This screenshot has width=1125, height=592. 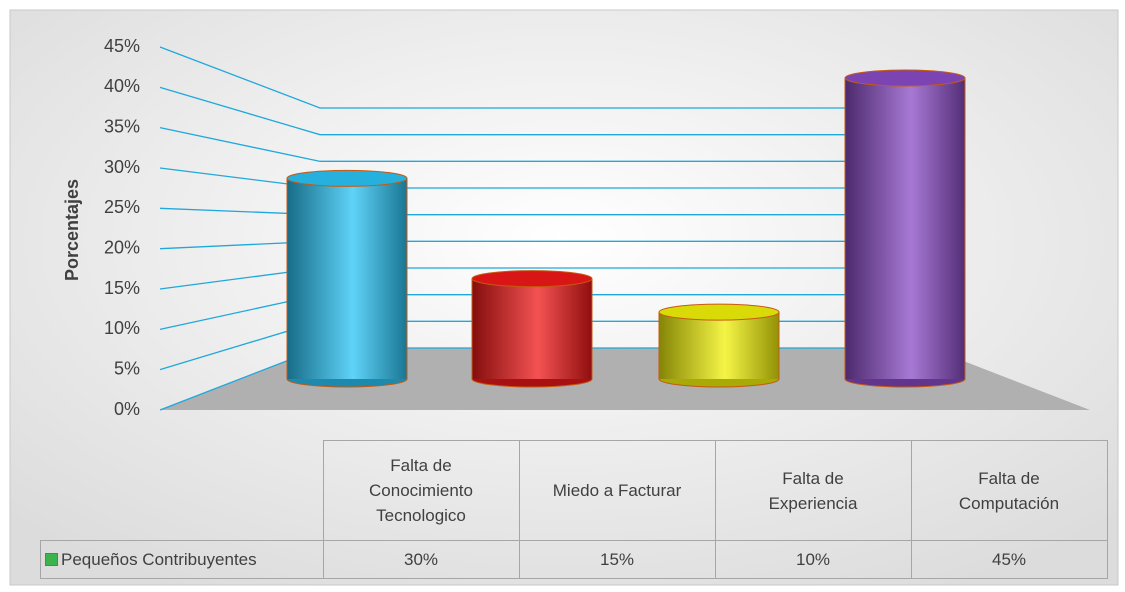 What do you see at coordinates (1009, 490) in the screenshot?
I see `category-label: Falta de Computación` at bounding box center [1009, 490].